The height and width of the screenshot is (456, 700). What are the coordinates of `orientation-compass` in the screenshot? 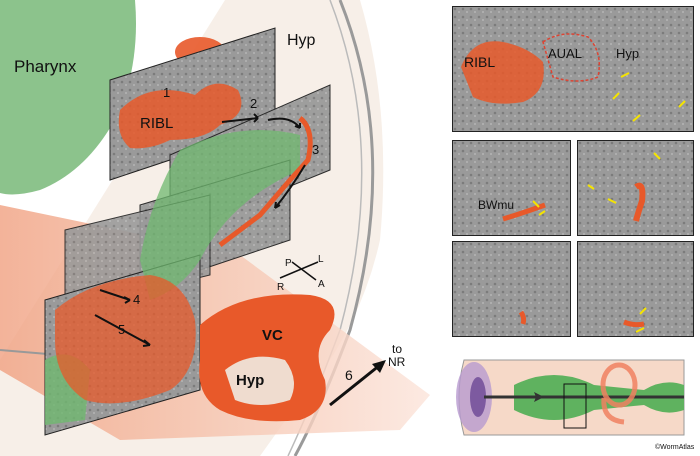 It's located at (299, 271).